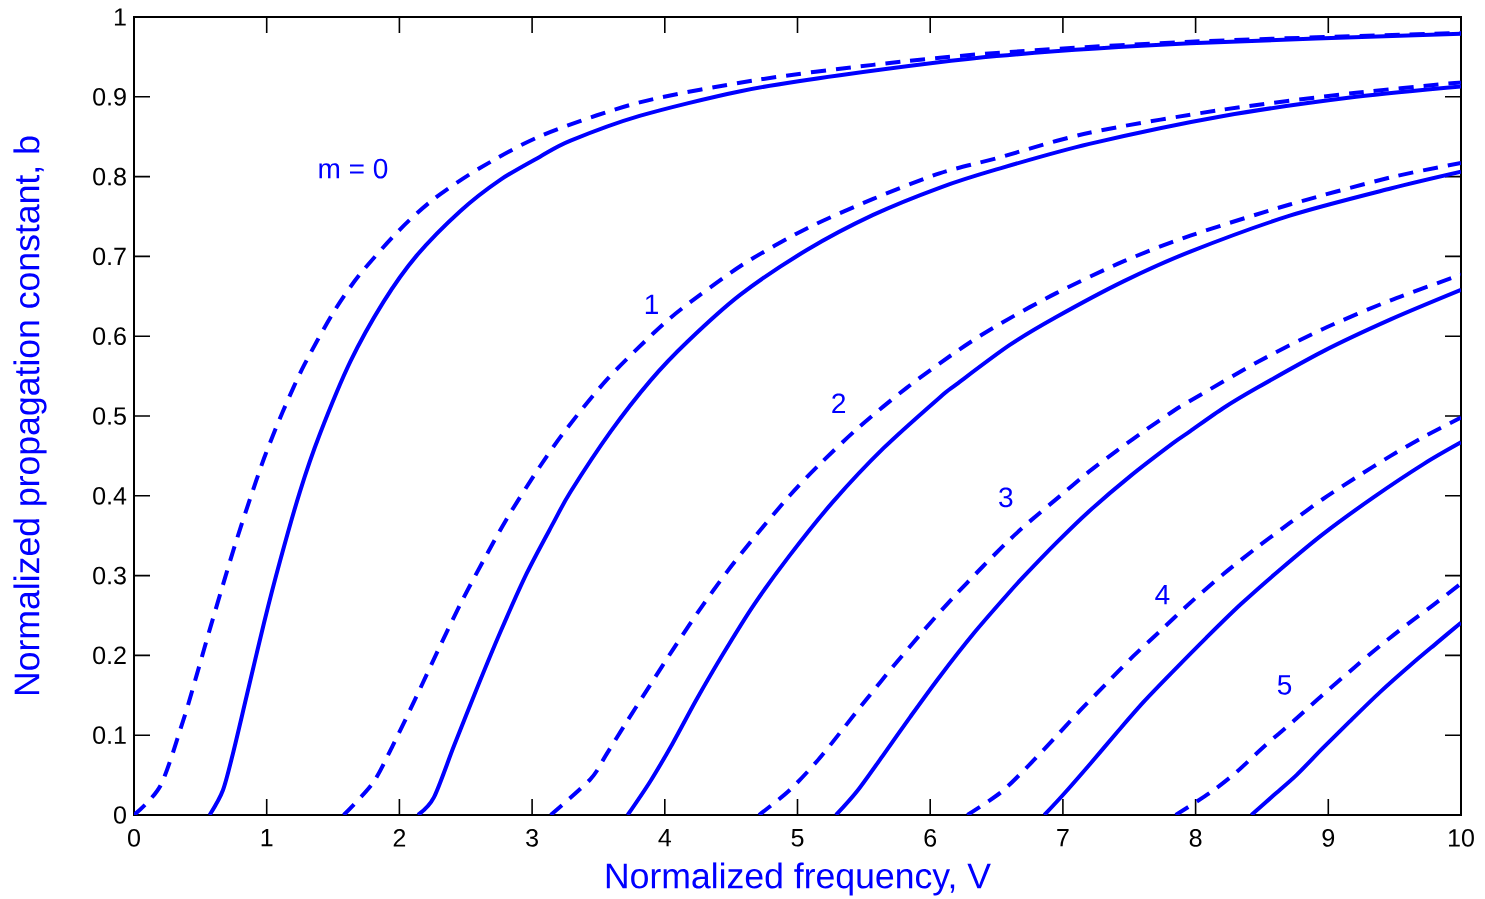 The image size is (1485, 899). What do you see at coordinates (109, 416) in the screenshot?
I see `y-tick-label: 0.5` at bounding box center [109, 416].